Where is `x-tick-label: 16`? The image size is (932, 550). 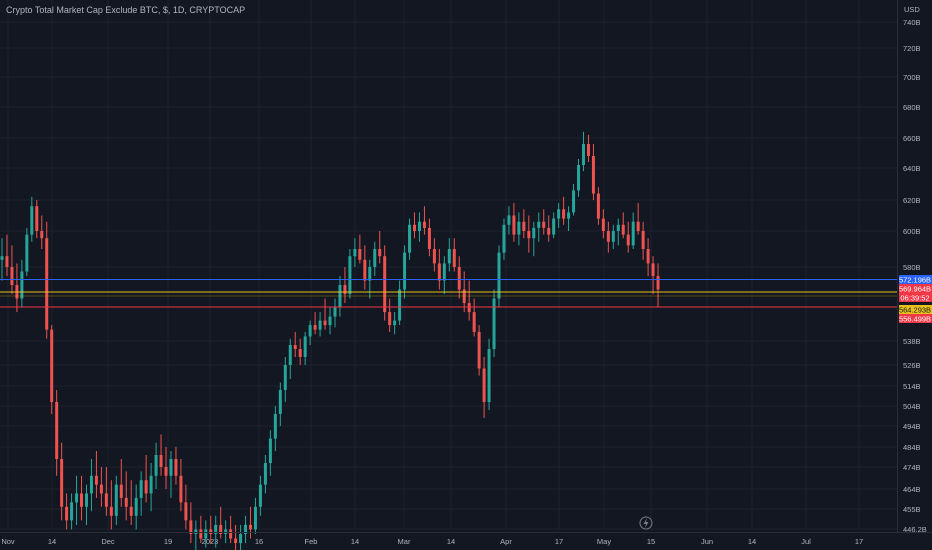
x-tick-label: 16 is located at coordinates (259, 541).